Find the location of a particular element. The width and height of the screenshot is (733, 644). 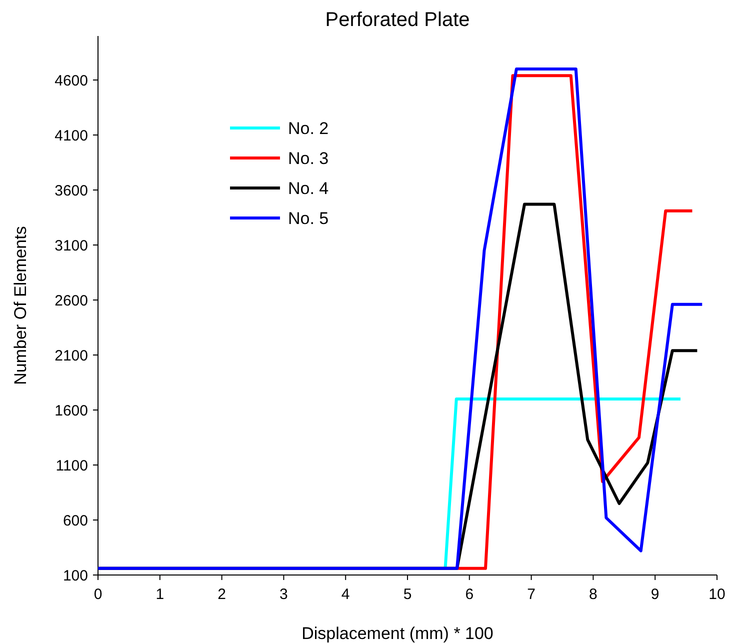

legend-label: No. 3 is located at coordinates (308, 158).